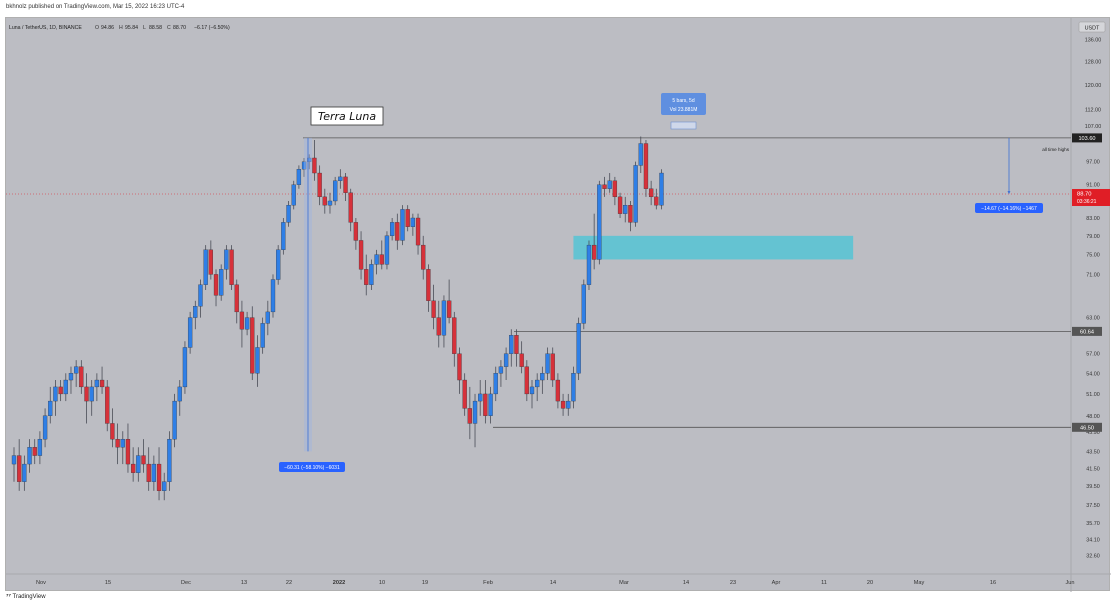  I want to click on high-label: H, so click(121, 28).